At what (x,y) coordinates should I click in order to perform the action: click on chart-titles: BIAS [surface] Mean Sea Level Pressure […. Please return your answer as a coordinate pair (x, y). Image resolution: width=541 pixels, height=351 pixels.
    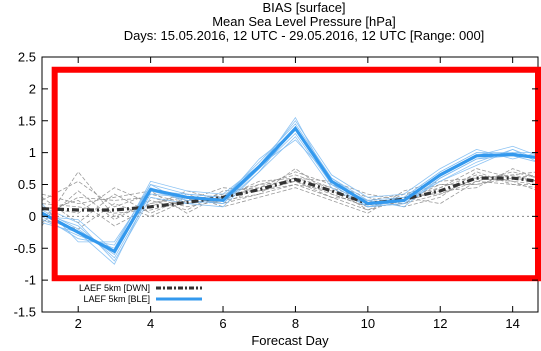
    Looking at the image, I should click on (304, 21).